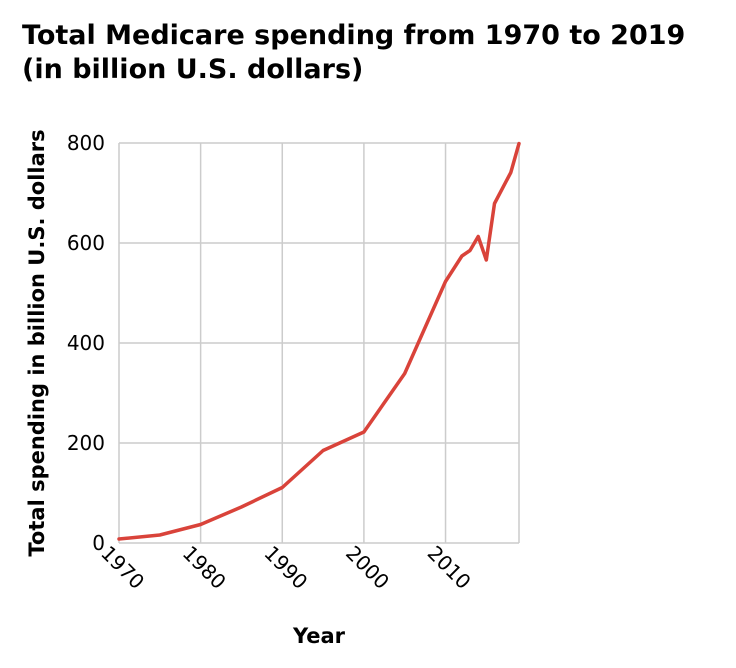  Describe the element at coordinates (37, 342) in the screenshot. I see `y-axis-label: Total spending in billion U.S. dollars` at that location.